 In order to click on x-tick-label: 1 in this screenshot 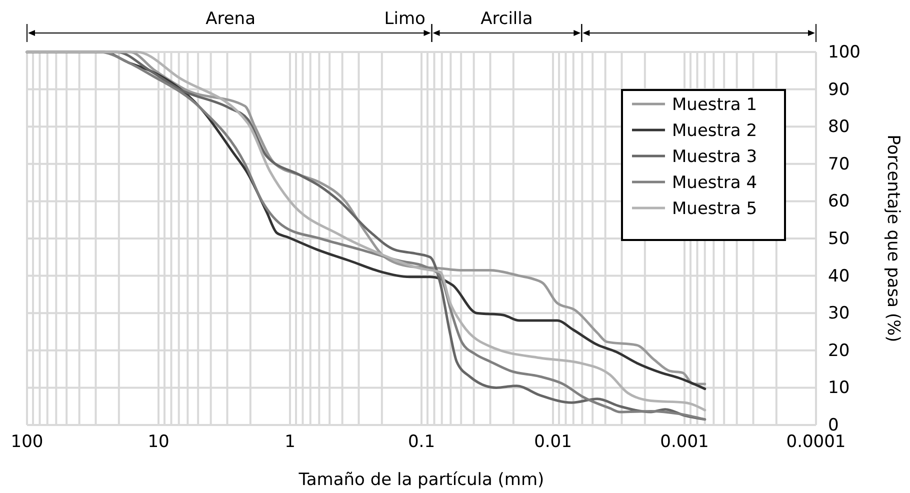, I will do `click(290, 442)`.